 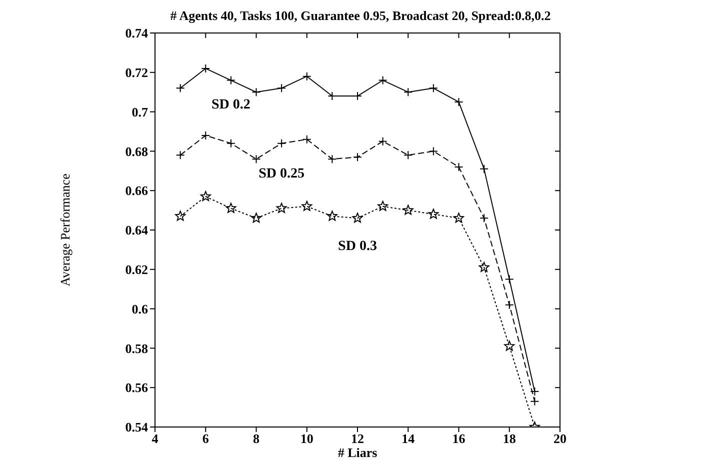 I want to click on x-tick-label: 18, so click(x=509, y=438).